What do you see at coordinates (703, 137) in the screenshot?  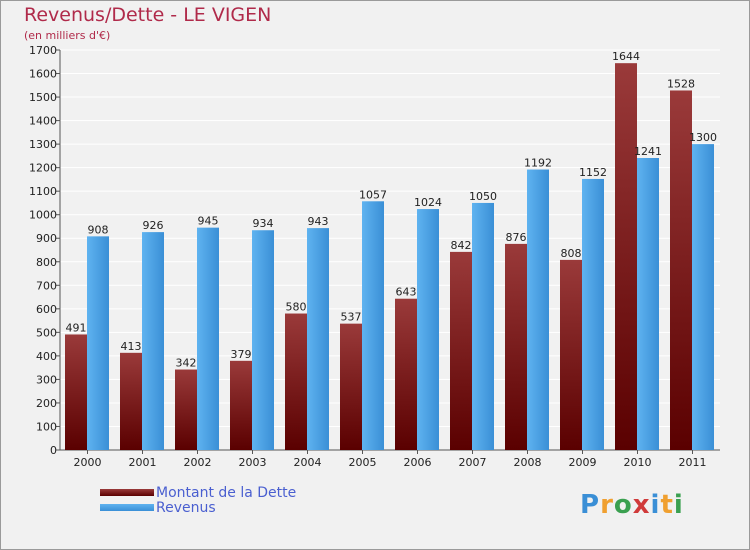 I see `data-label: 1300` at bounding box center [703, 137].